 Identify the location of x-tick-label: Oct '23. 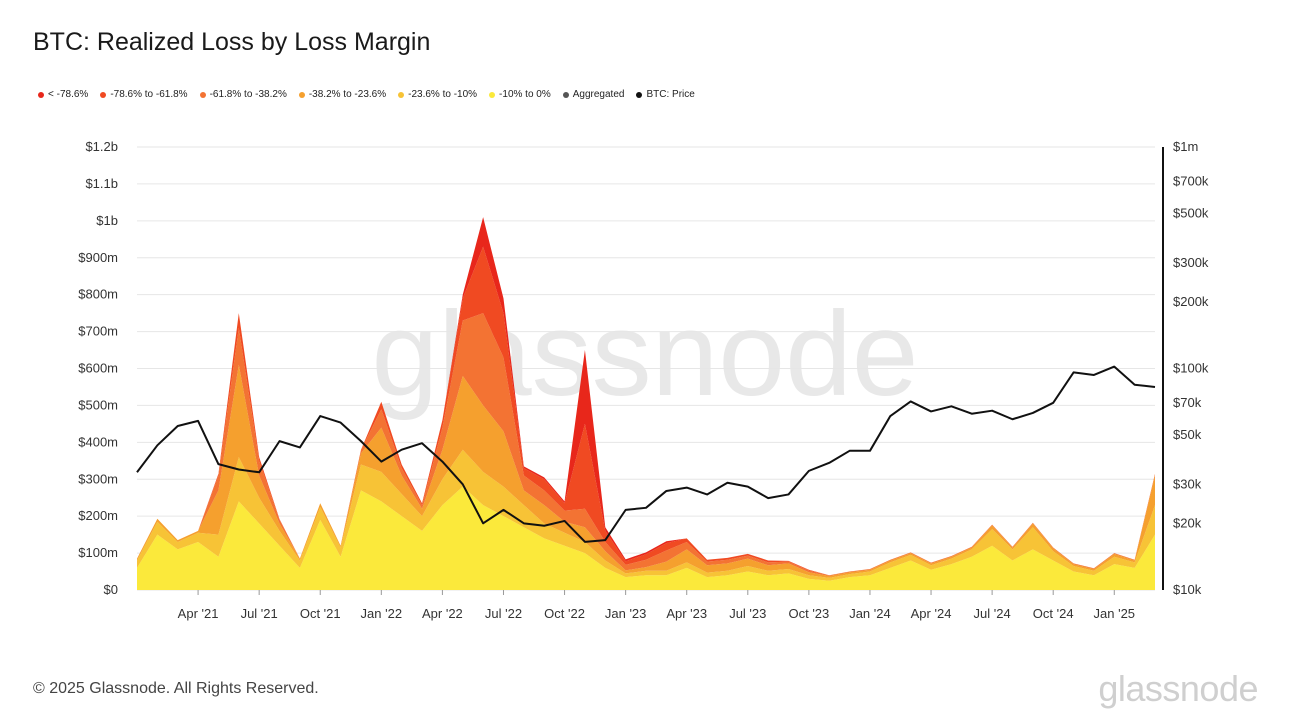
(808, 613).